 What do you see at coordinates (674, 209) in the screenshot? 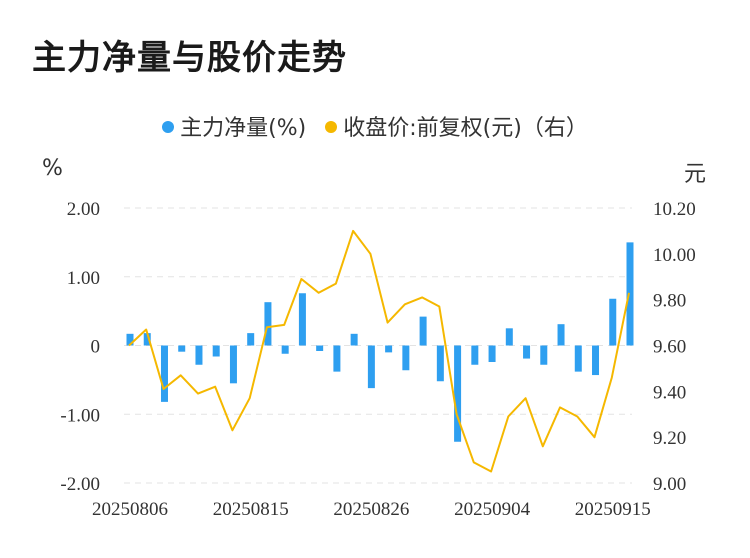
I see `y-right-tick-label: 10.20` at bounding box center [674, 209].